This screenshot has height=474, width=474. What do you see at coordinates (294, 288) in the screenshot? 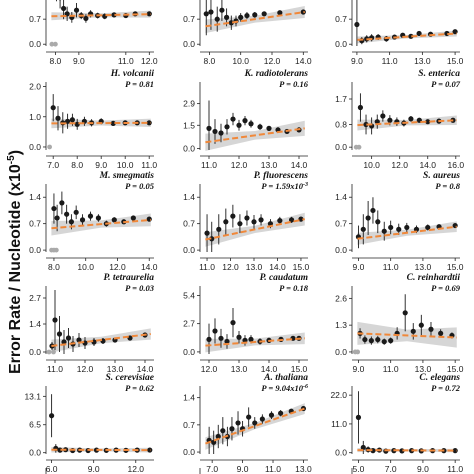
I see `p-value-text: P = 0.18` at bounding box center [294, 288].